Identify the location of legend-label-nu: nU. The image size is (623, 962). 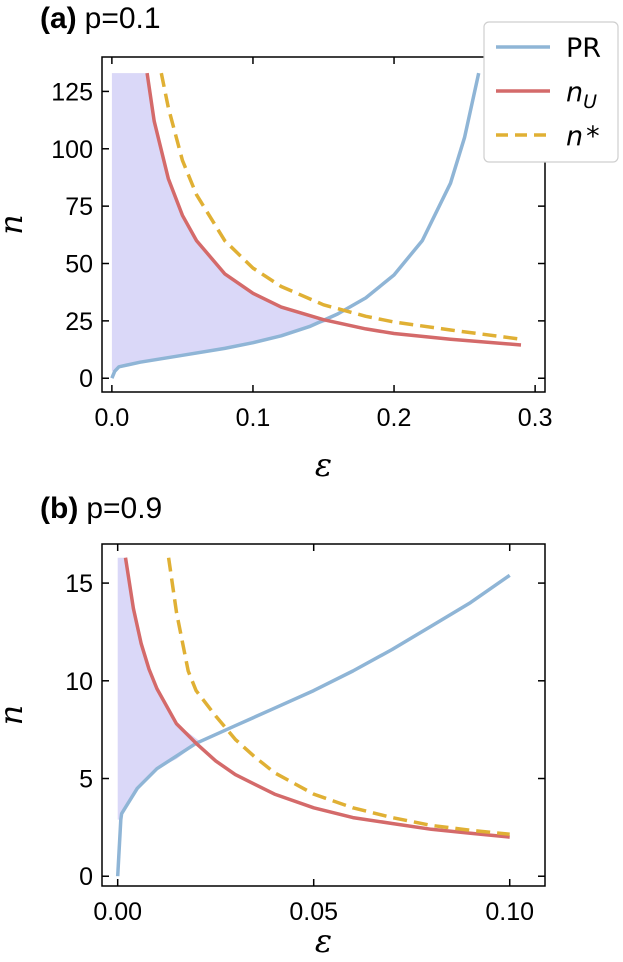
(581, 95).